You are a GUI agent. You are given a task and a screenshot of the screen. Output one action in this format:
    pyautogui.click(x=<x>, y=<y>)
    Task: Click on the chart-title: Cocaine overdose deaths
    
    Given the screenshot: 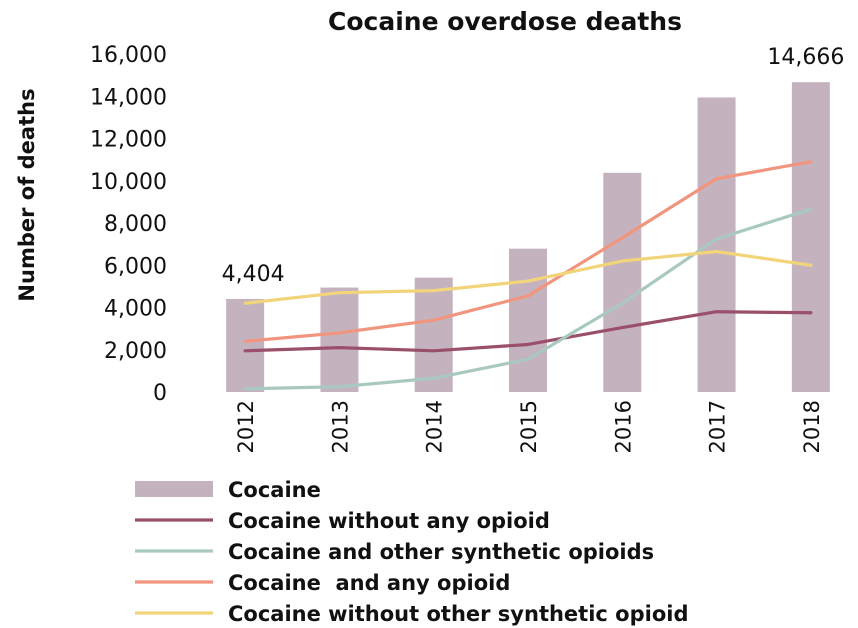 What is the action you would take?
    pyautogui.click(x=505, y=21)
    